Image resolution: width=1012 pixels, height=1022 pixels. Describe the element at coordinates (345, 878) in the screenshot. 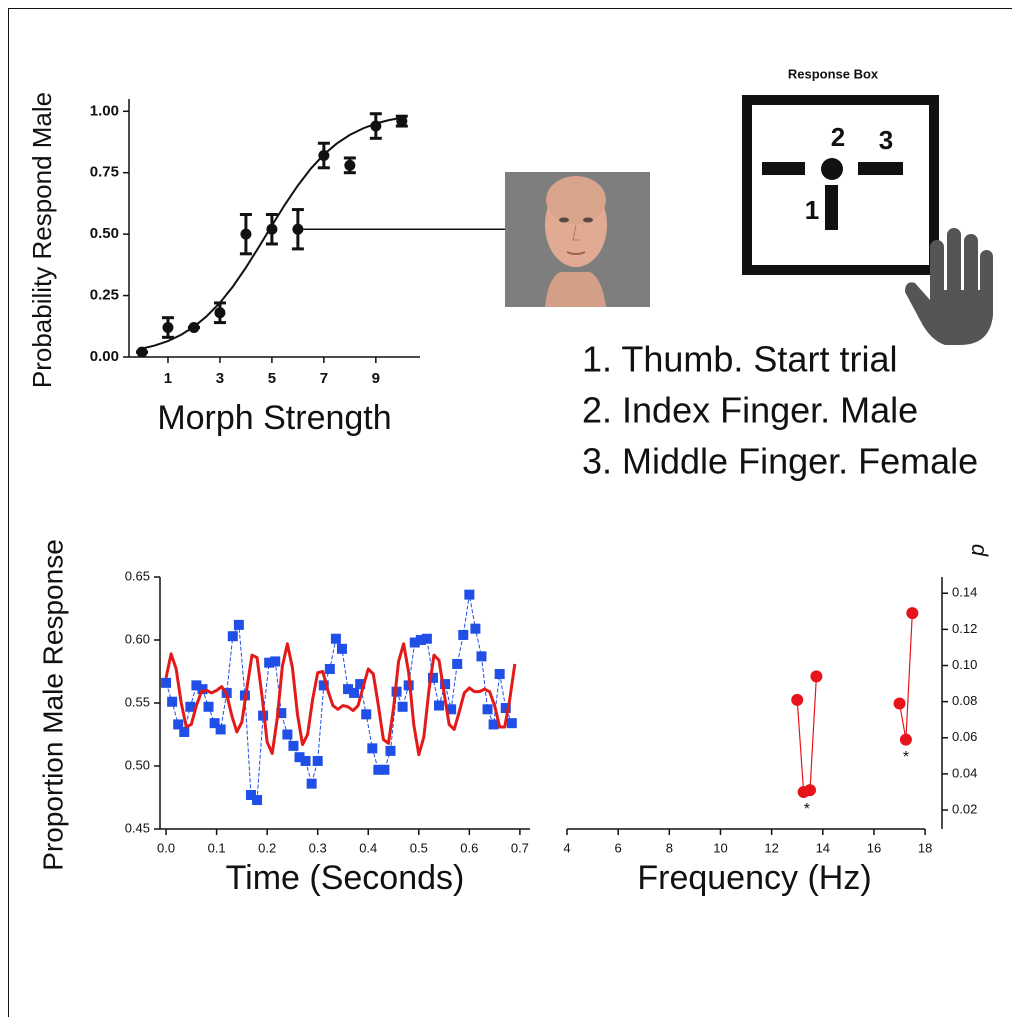

I see `x-axis-label: Time (Seconds)` at that location.